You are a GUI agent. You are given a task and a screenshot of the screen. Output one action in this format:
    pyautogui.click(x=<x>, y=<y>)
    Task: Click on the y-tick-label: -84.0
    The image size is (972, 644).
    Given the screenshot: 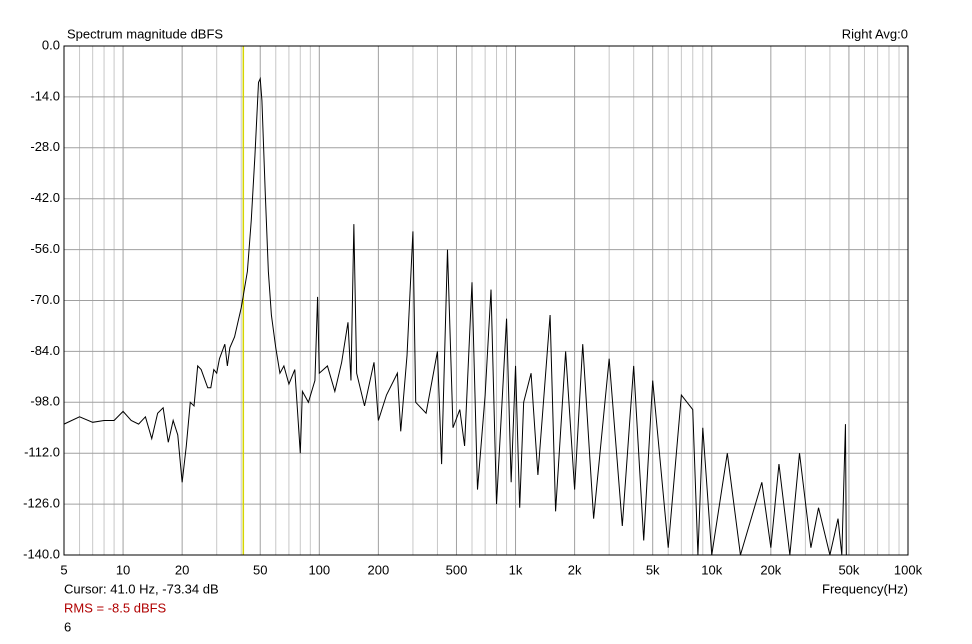 What is the action you would take?
    pyautogui.click(x=45, y=350)
    